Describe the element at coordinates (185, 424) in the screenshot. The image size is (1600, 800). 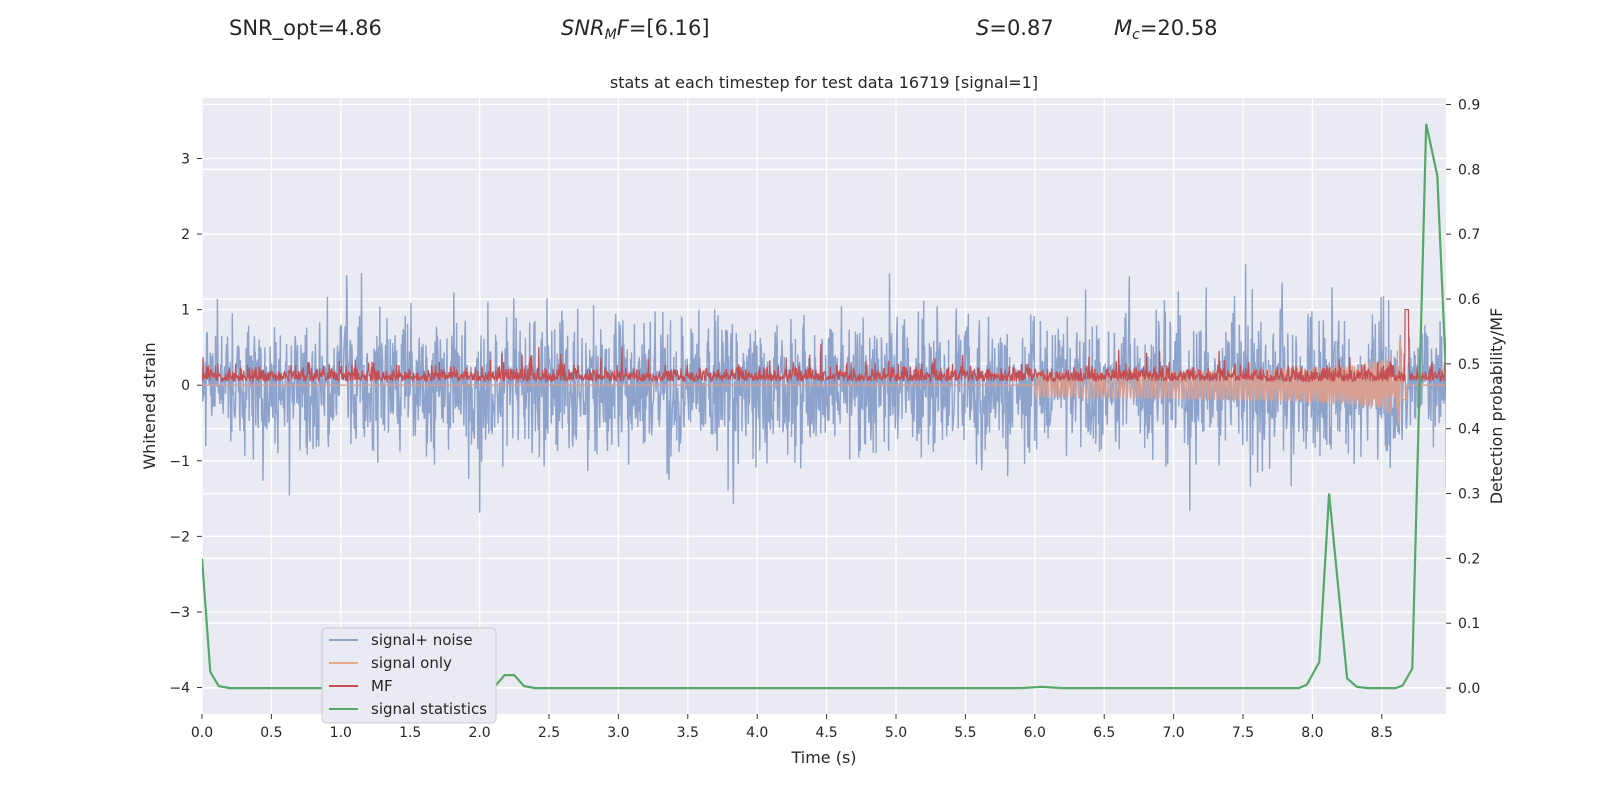
I see `y-axis-ticks: −4 −3 −2 −1 0 1 2 3` at that location.